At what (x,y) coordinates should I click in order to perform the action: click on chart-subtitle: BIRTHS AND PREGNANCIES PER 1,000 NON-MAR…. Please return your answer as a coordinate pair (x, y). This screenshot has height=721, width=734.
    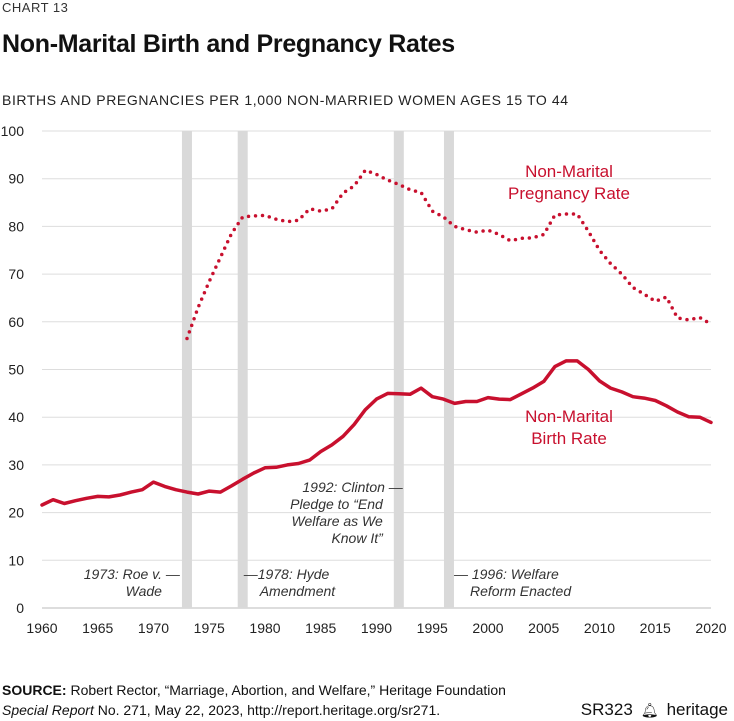
    Looking at the image, I should click on (285, 100).